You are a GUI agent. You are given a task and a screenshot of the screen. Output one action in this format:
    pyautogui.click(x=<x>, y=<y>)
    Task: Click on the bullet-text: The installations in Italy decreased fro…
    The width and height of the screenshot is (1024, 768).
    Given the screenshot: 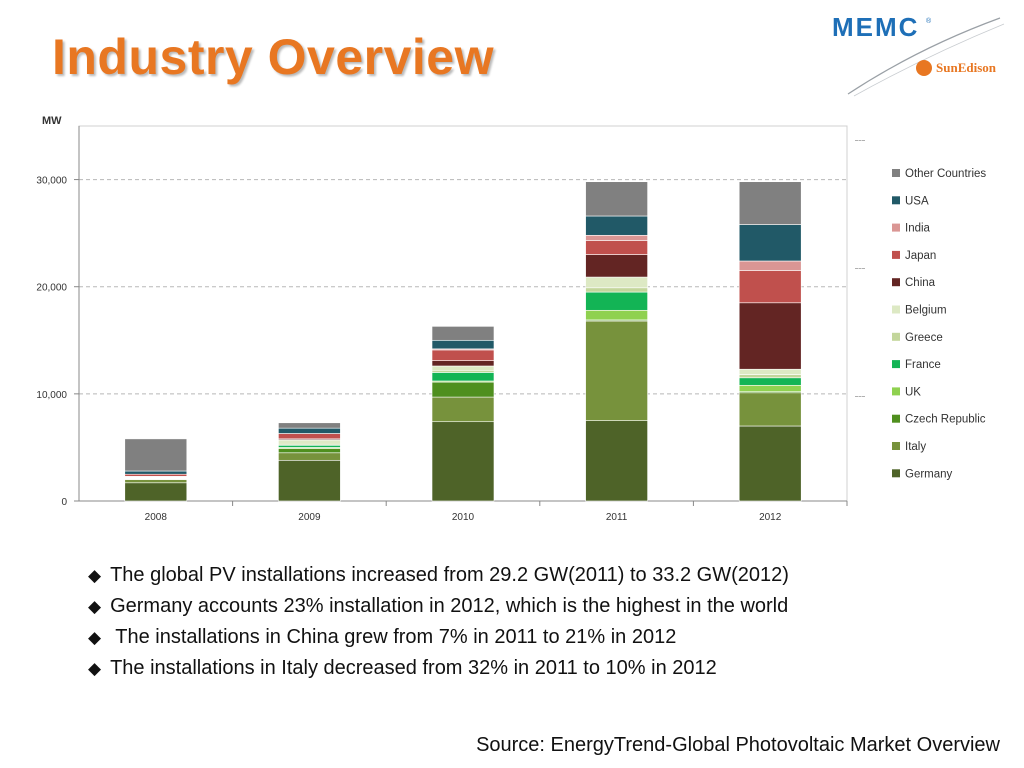 What is the action you would take?
    pyautogui.click(x=413, y=668)
    